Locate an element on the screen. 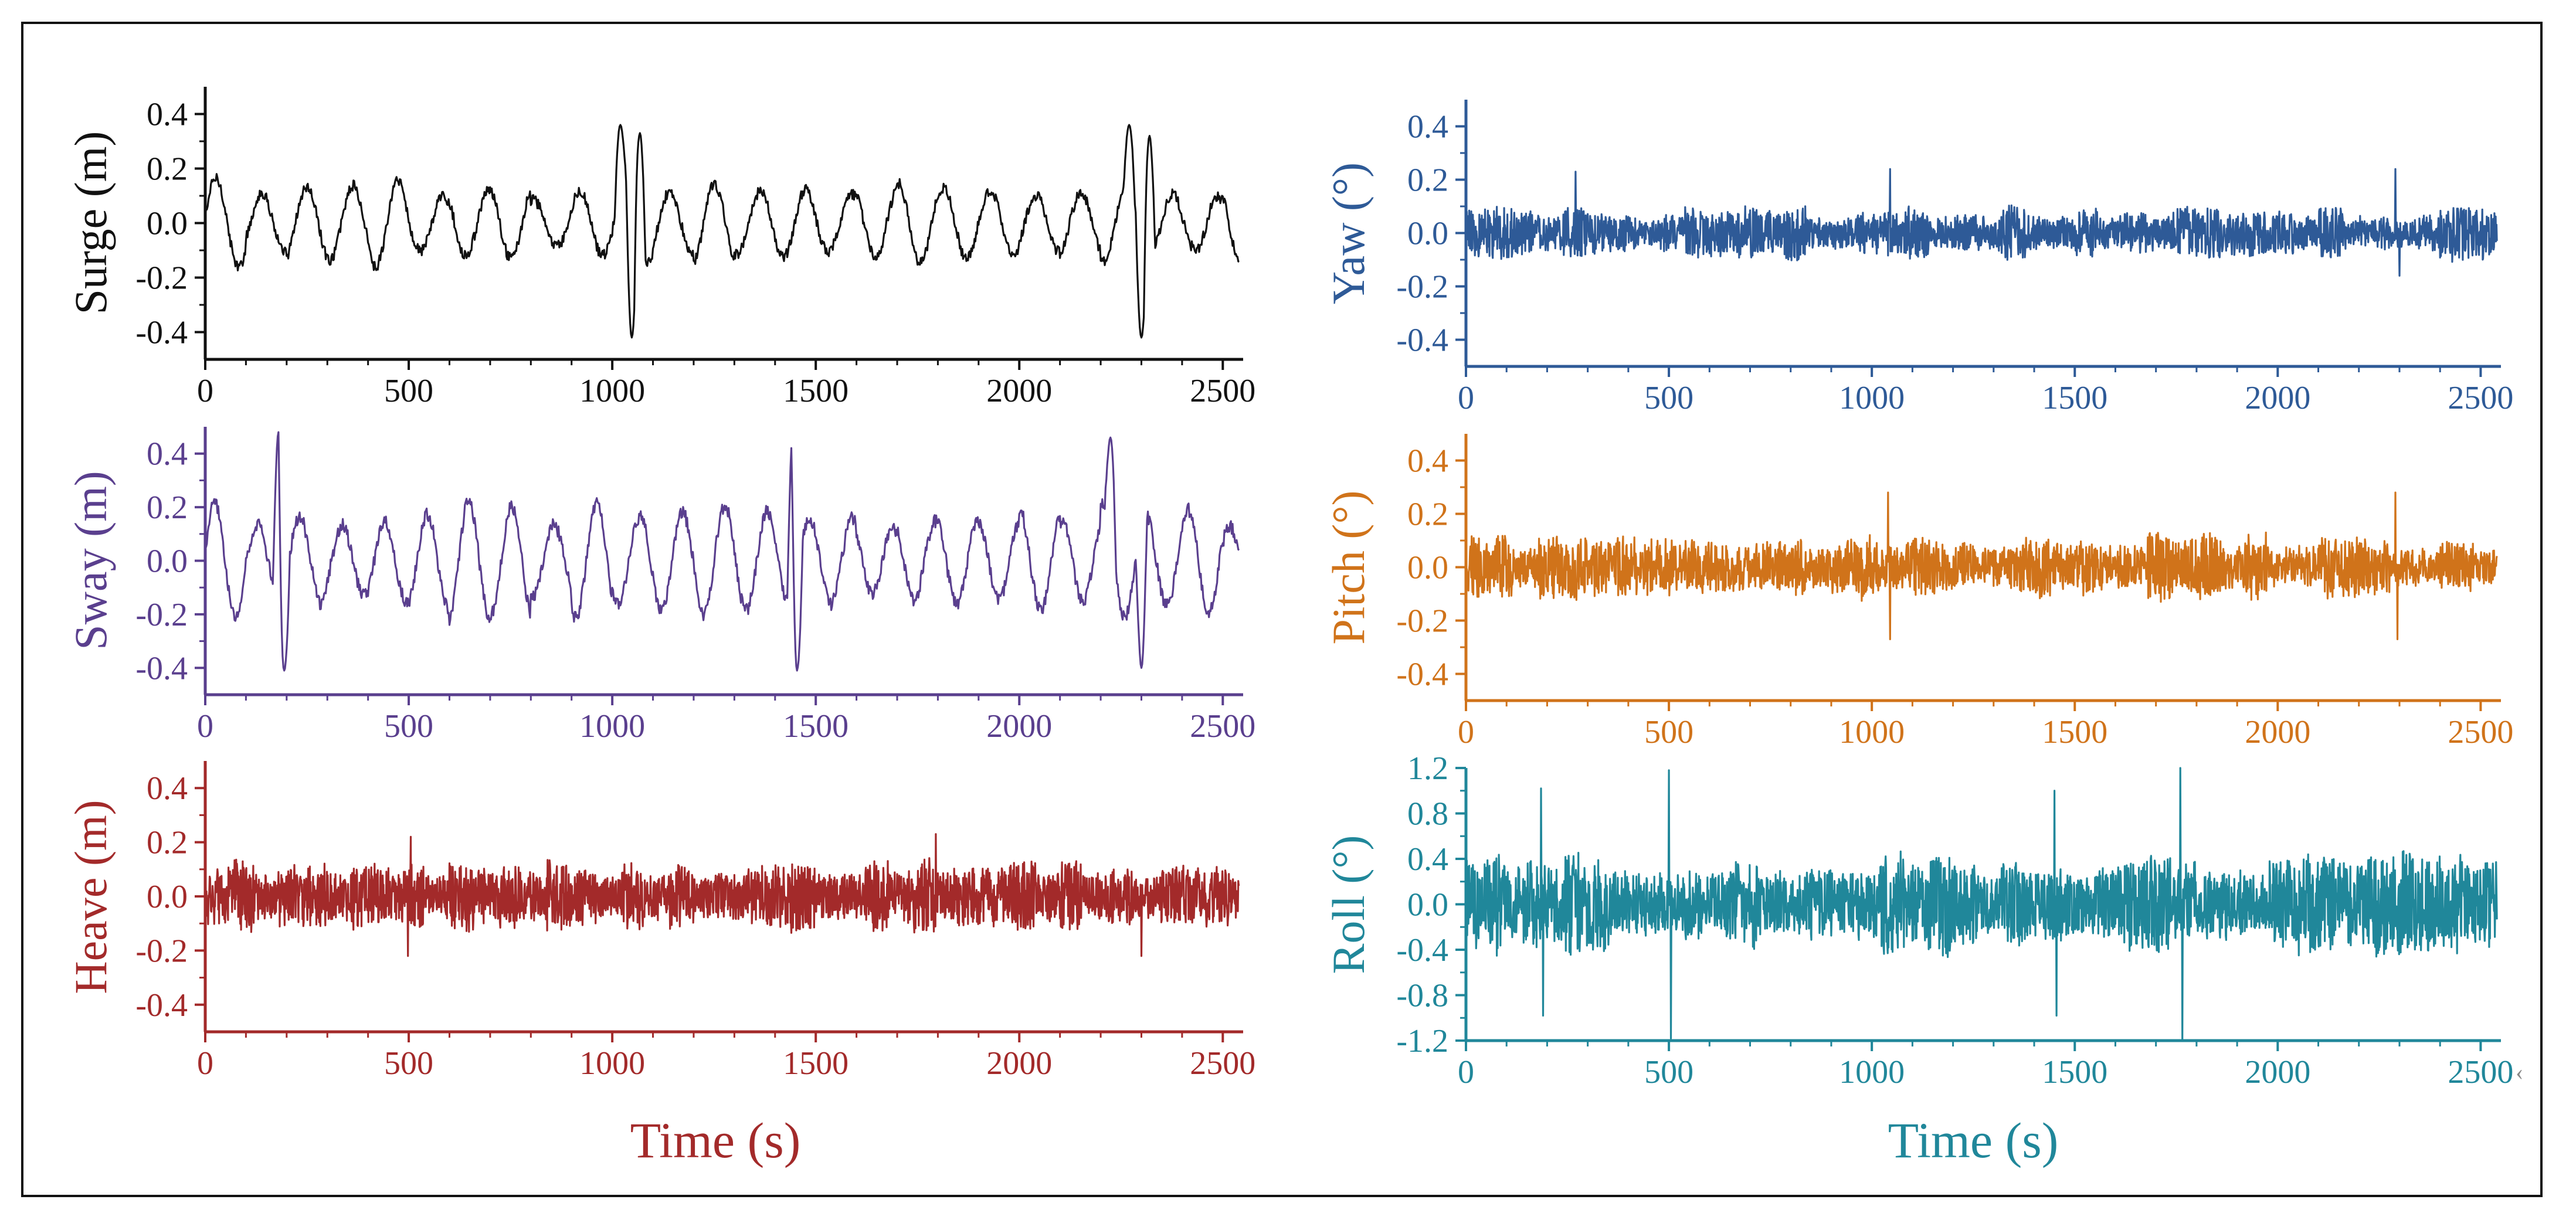  roll-x-tick-label: 1500 is located at coordinates (2074, 1072).